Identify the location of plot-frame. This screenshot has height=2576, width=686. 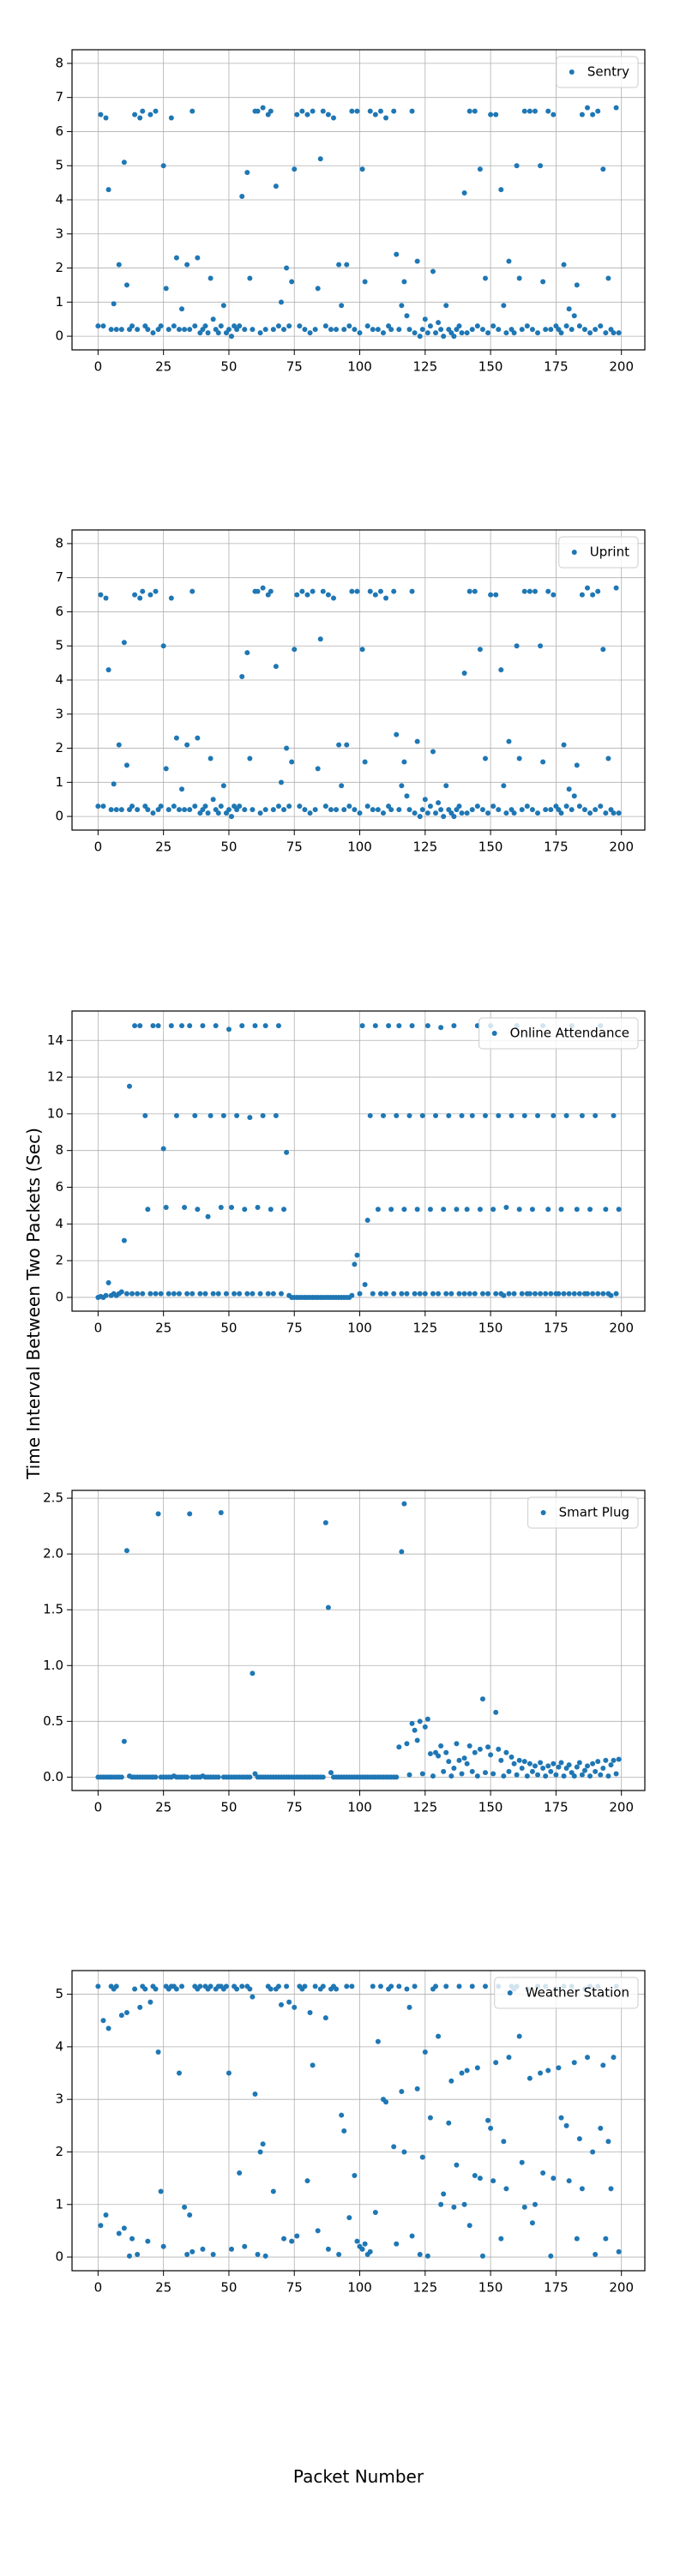
(358, 2121).